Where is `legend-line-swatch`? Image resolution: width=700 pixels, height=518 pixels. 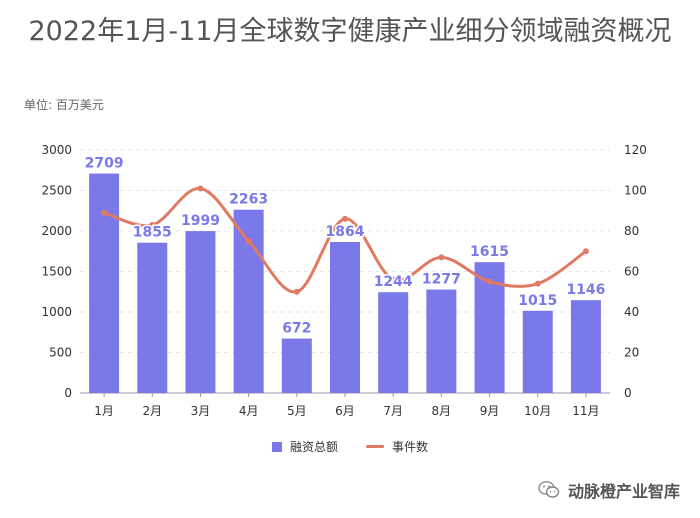 legend-line-swatch is located at coordinates (375, 446).